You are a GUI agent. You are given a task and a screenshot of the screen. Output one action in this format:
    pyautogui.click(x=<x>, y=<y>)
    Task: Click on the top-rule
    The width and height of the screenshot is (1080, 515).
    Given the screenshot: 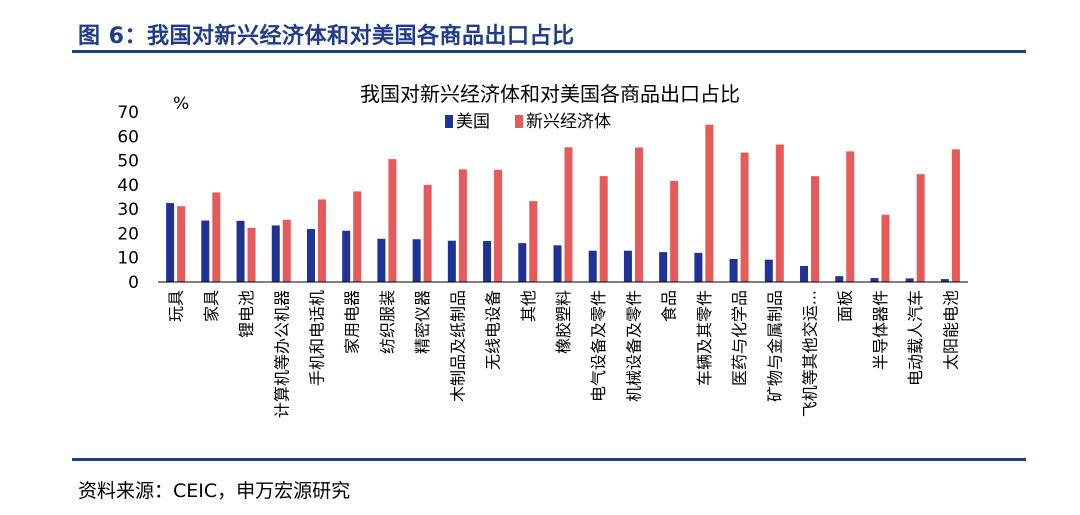 What is the action you would take?
    pyautogui.click(x=549, y=51)
    